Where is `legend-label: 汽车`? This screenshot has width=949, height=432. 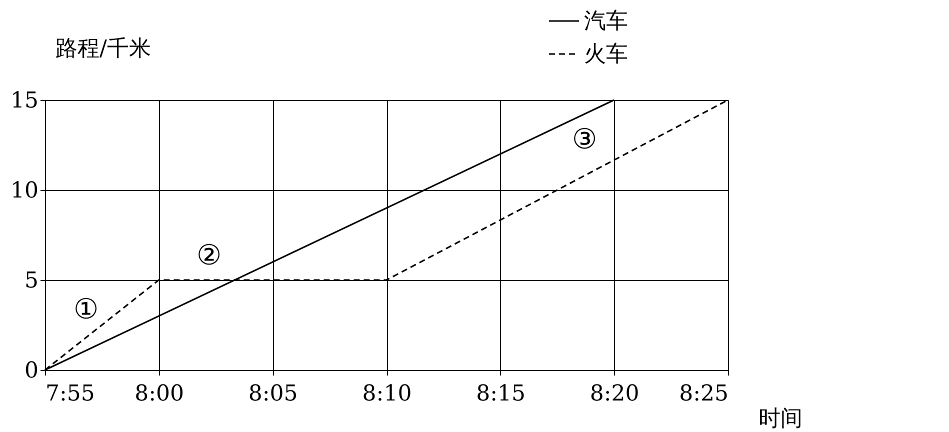
legend-label: 汽车 is located at coordinates (606, 21).